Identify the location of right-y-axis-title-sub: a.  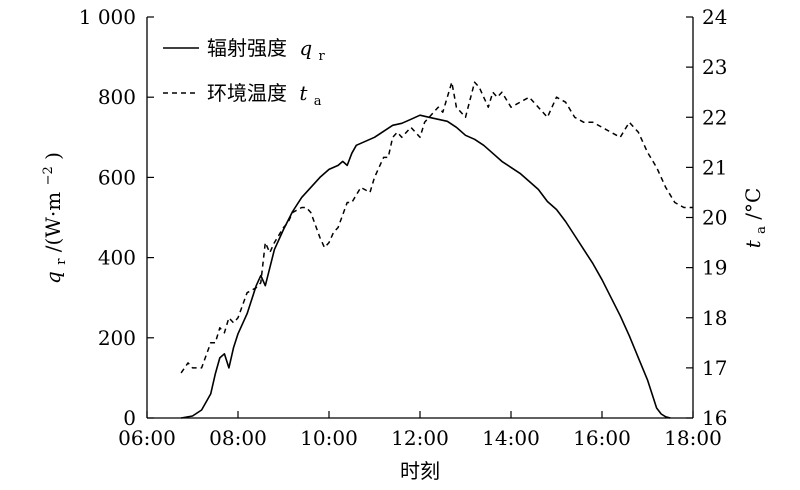
(761, 230).